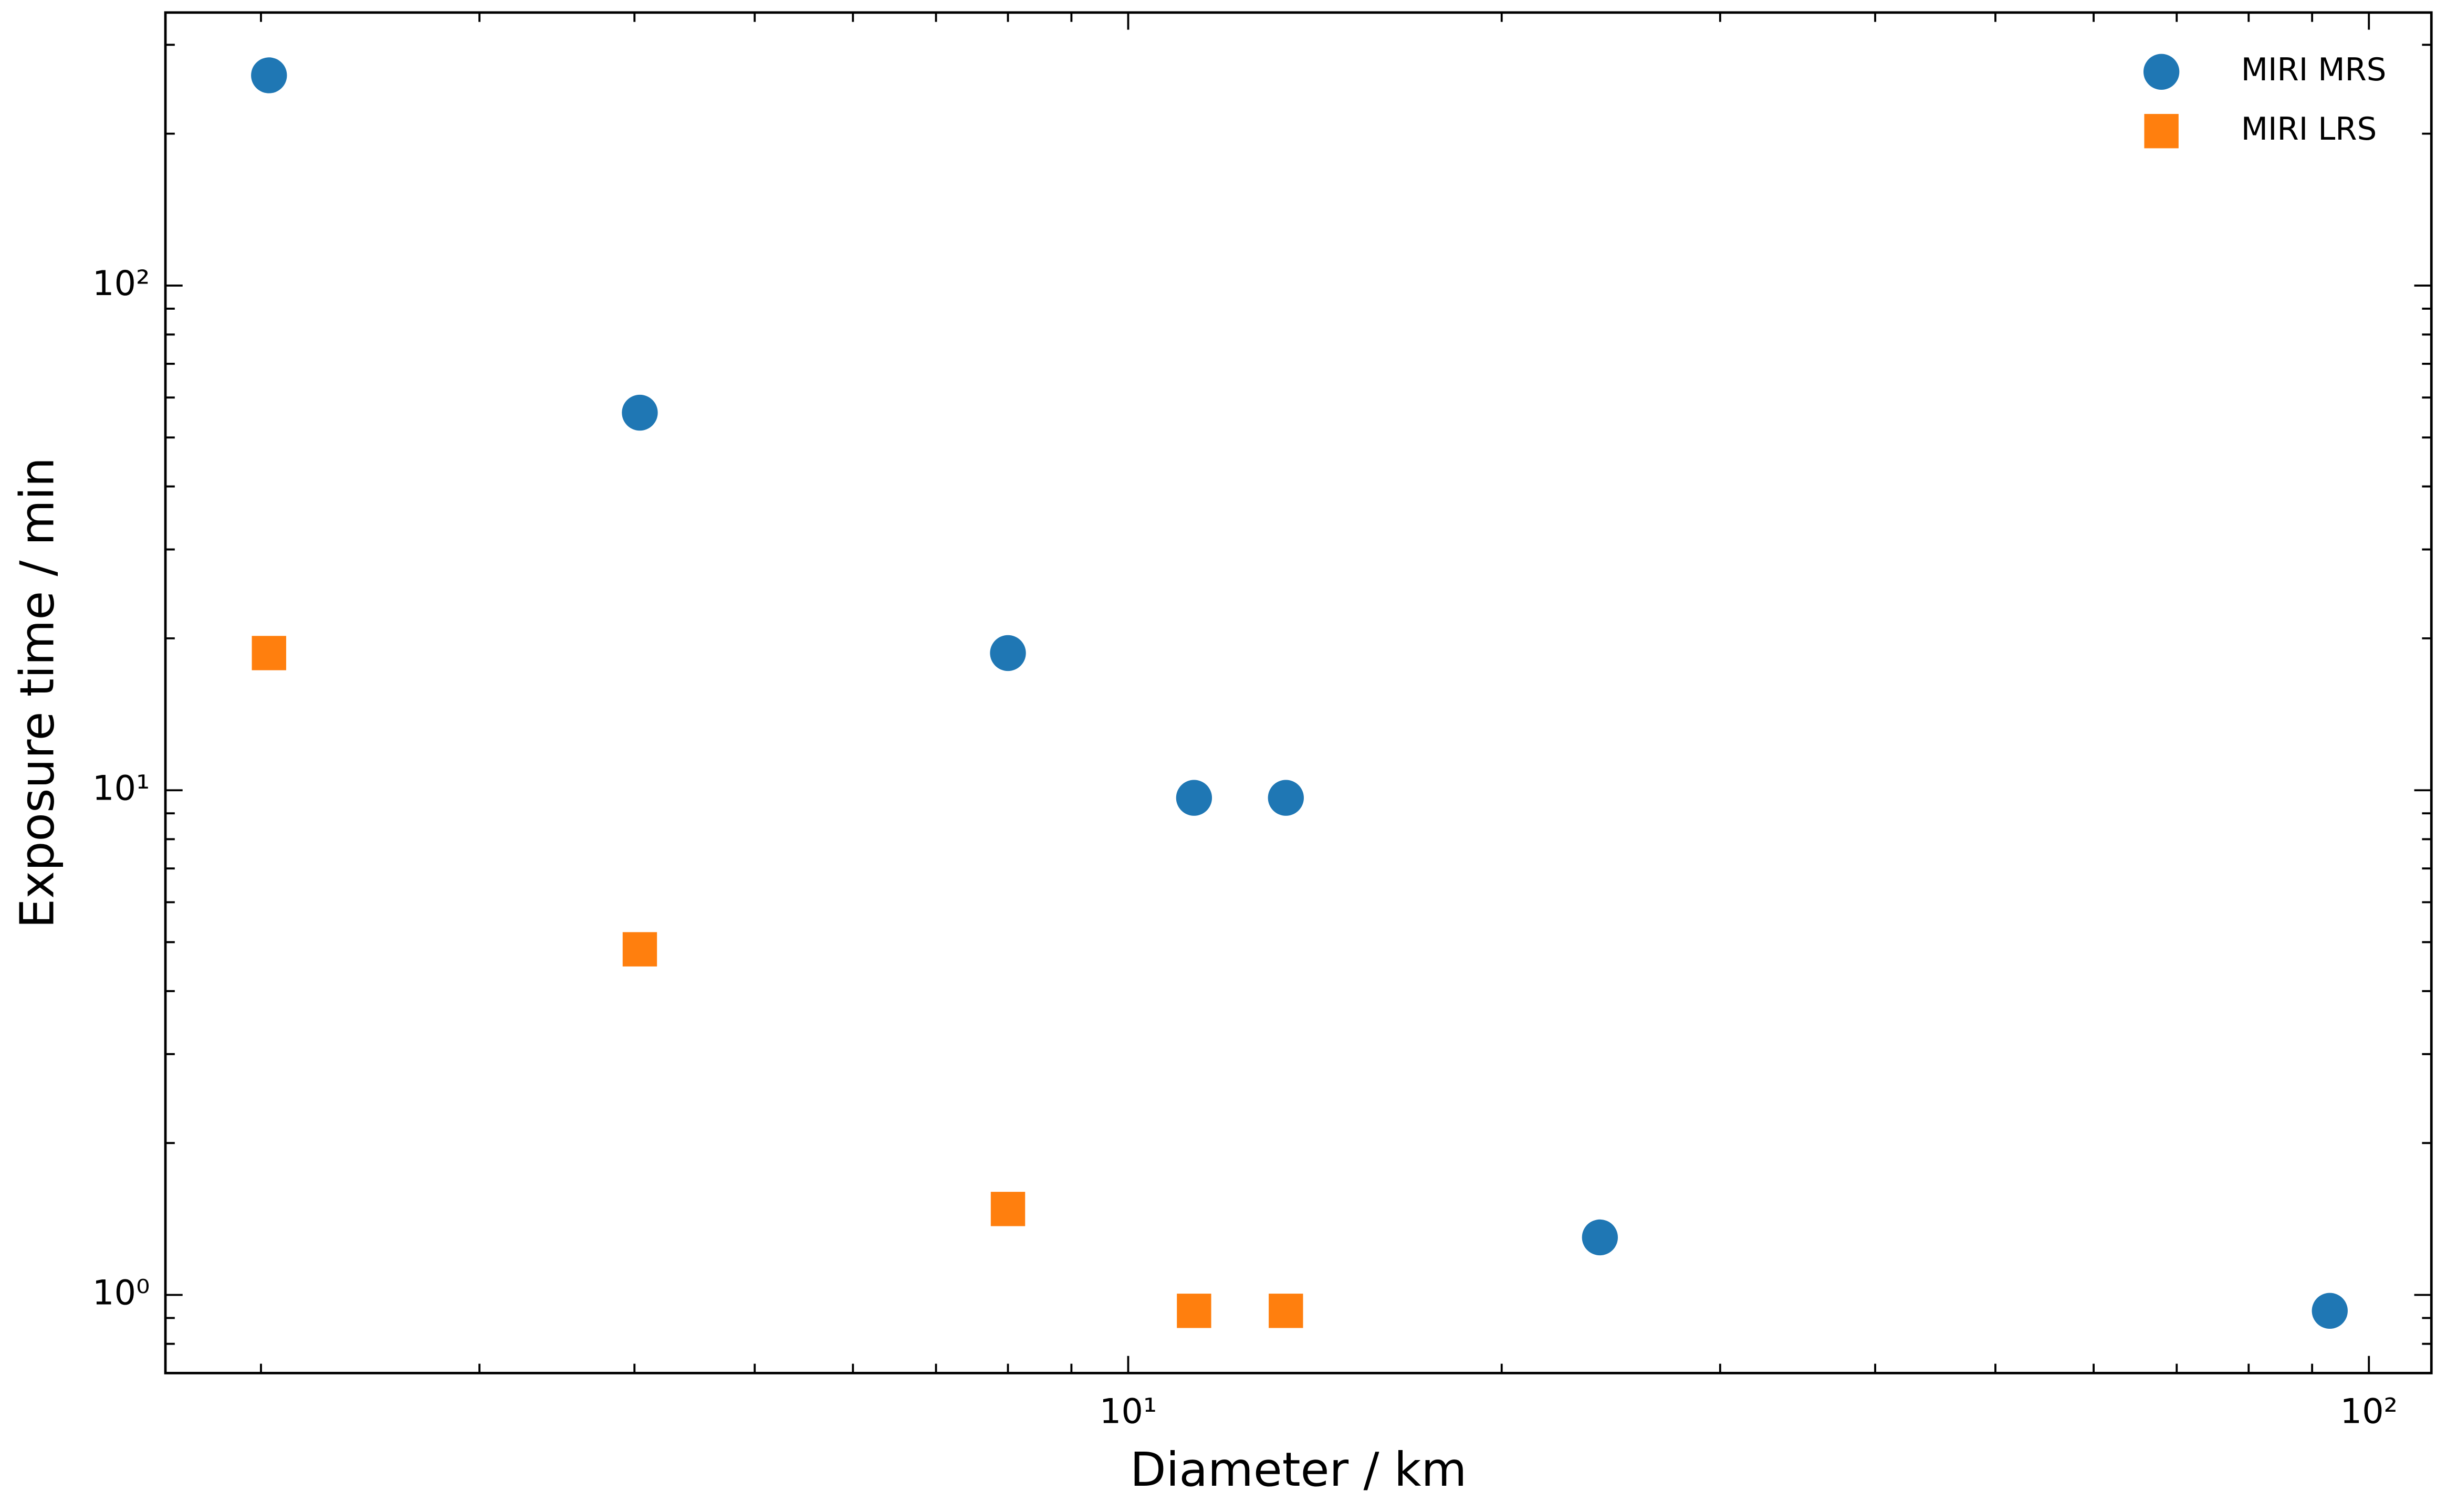 The height and width of the screenshot is (1512, 2447). I want to click on x-axis-label: Diameter / km, so click(1298, 1470).